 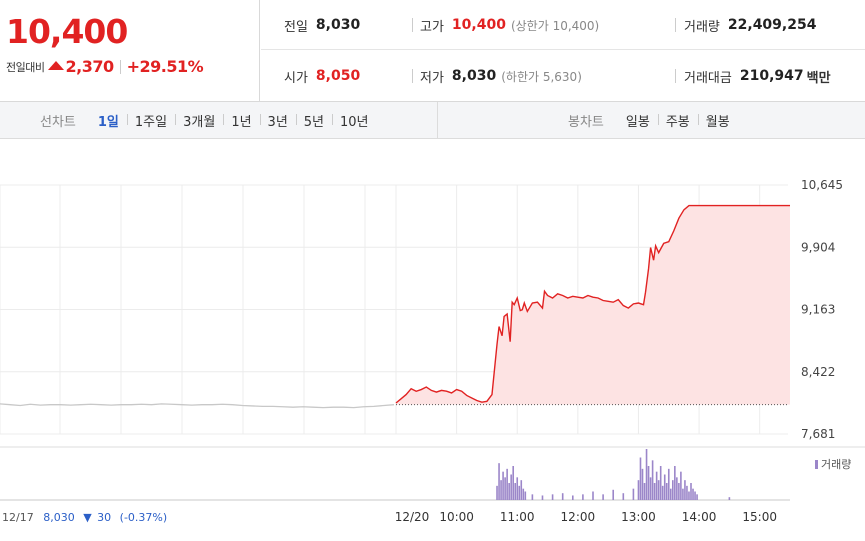 What do you see at coordinates (708, 78) in the screenshot?
I see `trade-value-label: 거래대금` at bounding box center [708, 78].